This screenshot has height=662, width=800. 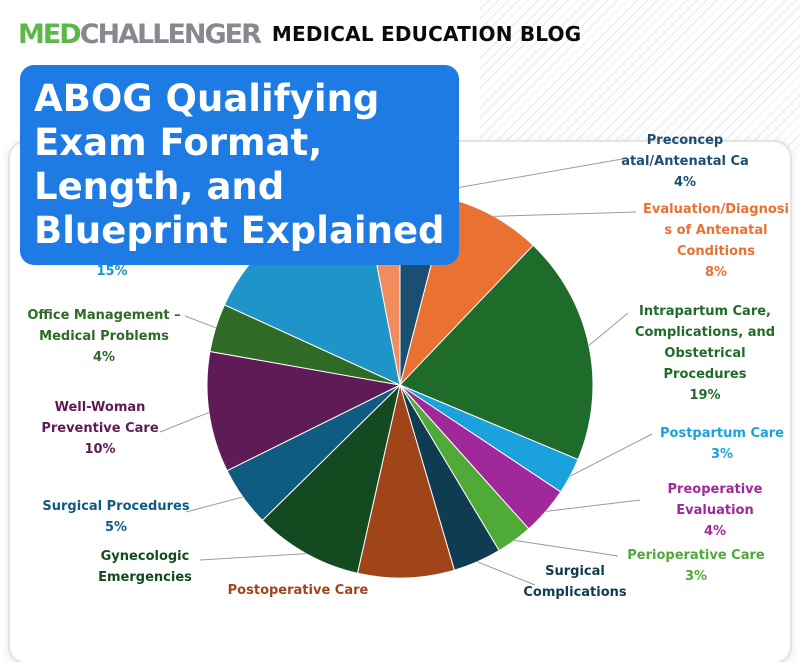 What do you see at coordinates (716, 251) in the screenshot?
I see `label-line: Conditions` at bounding box center [716, 251].